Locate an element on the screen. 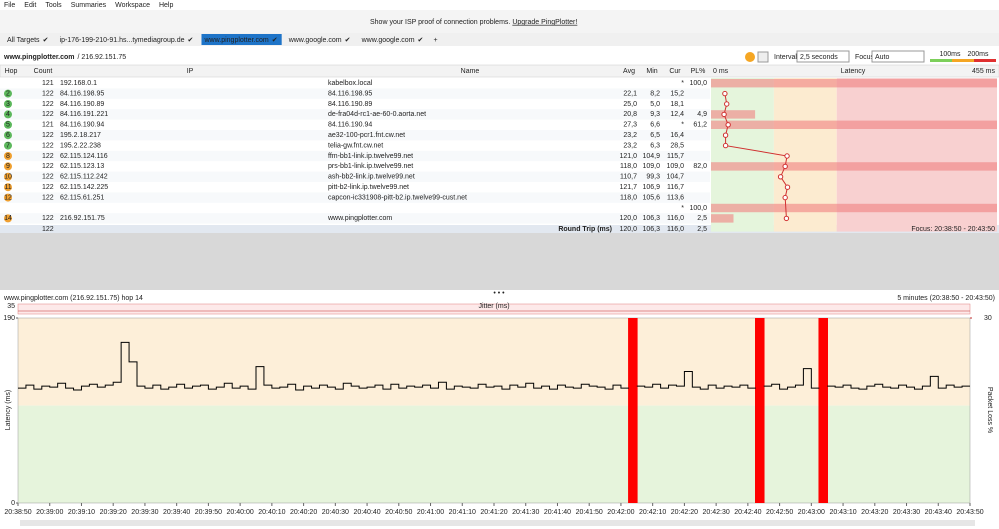  scrollbar is located at coordinates (497, 523).